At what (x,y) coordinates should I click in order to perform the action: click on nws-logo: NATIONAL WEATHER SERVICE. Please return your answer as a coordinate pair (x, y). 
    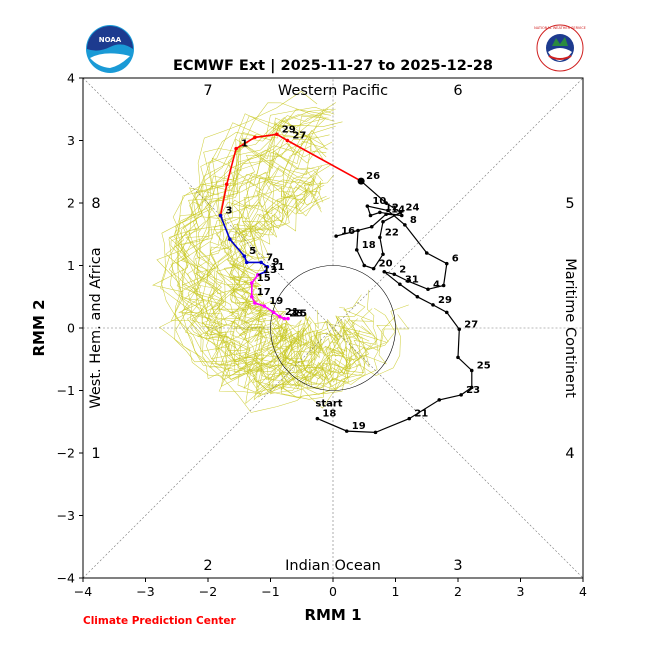
    Looking at the image, I should click on (560, 48).